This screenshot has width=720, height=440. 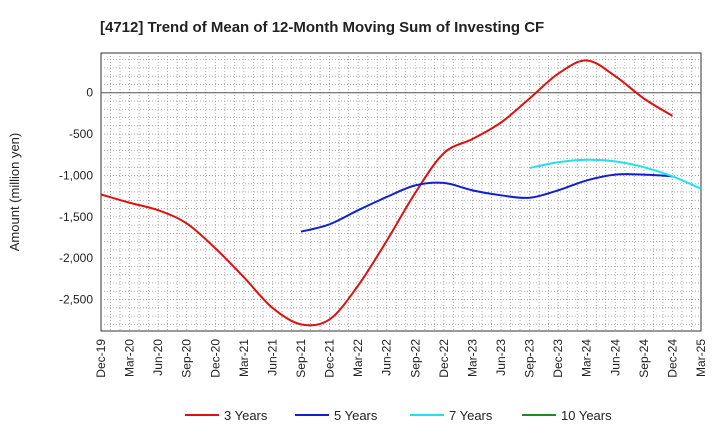 What do you see at coordinates (615, 357) in the screenshot?
I see `x-tick-label: Jun-24` at bounding box center [615, 357].